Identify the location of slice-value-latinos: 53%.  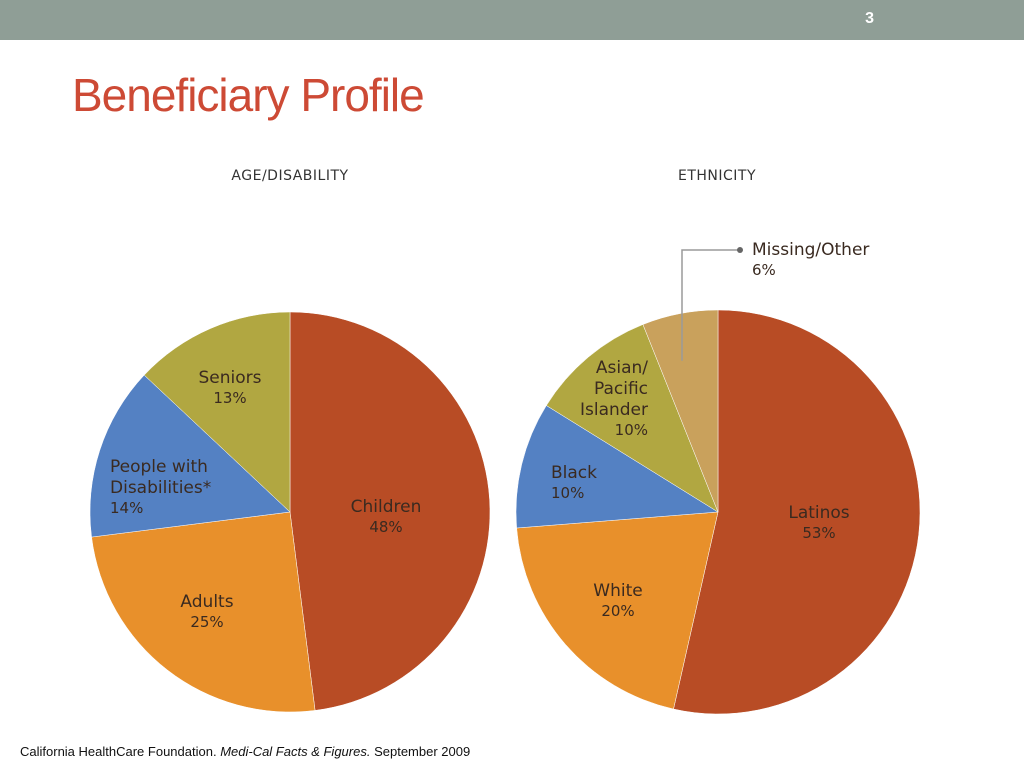
(818, 533).